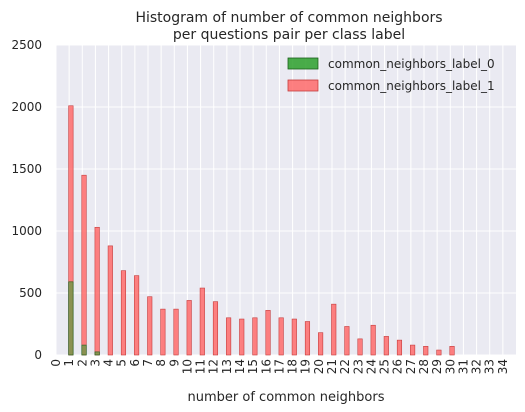 Image resolution: width=525 pixels, height=412 pixels. What do you see at coordinates (26, 169) in the screenshot?
I see `y-tick-label: 1500` at bounding box center [26, 169].